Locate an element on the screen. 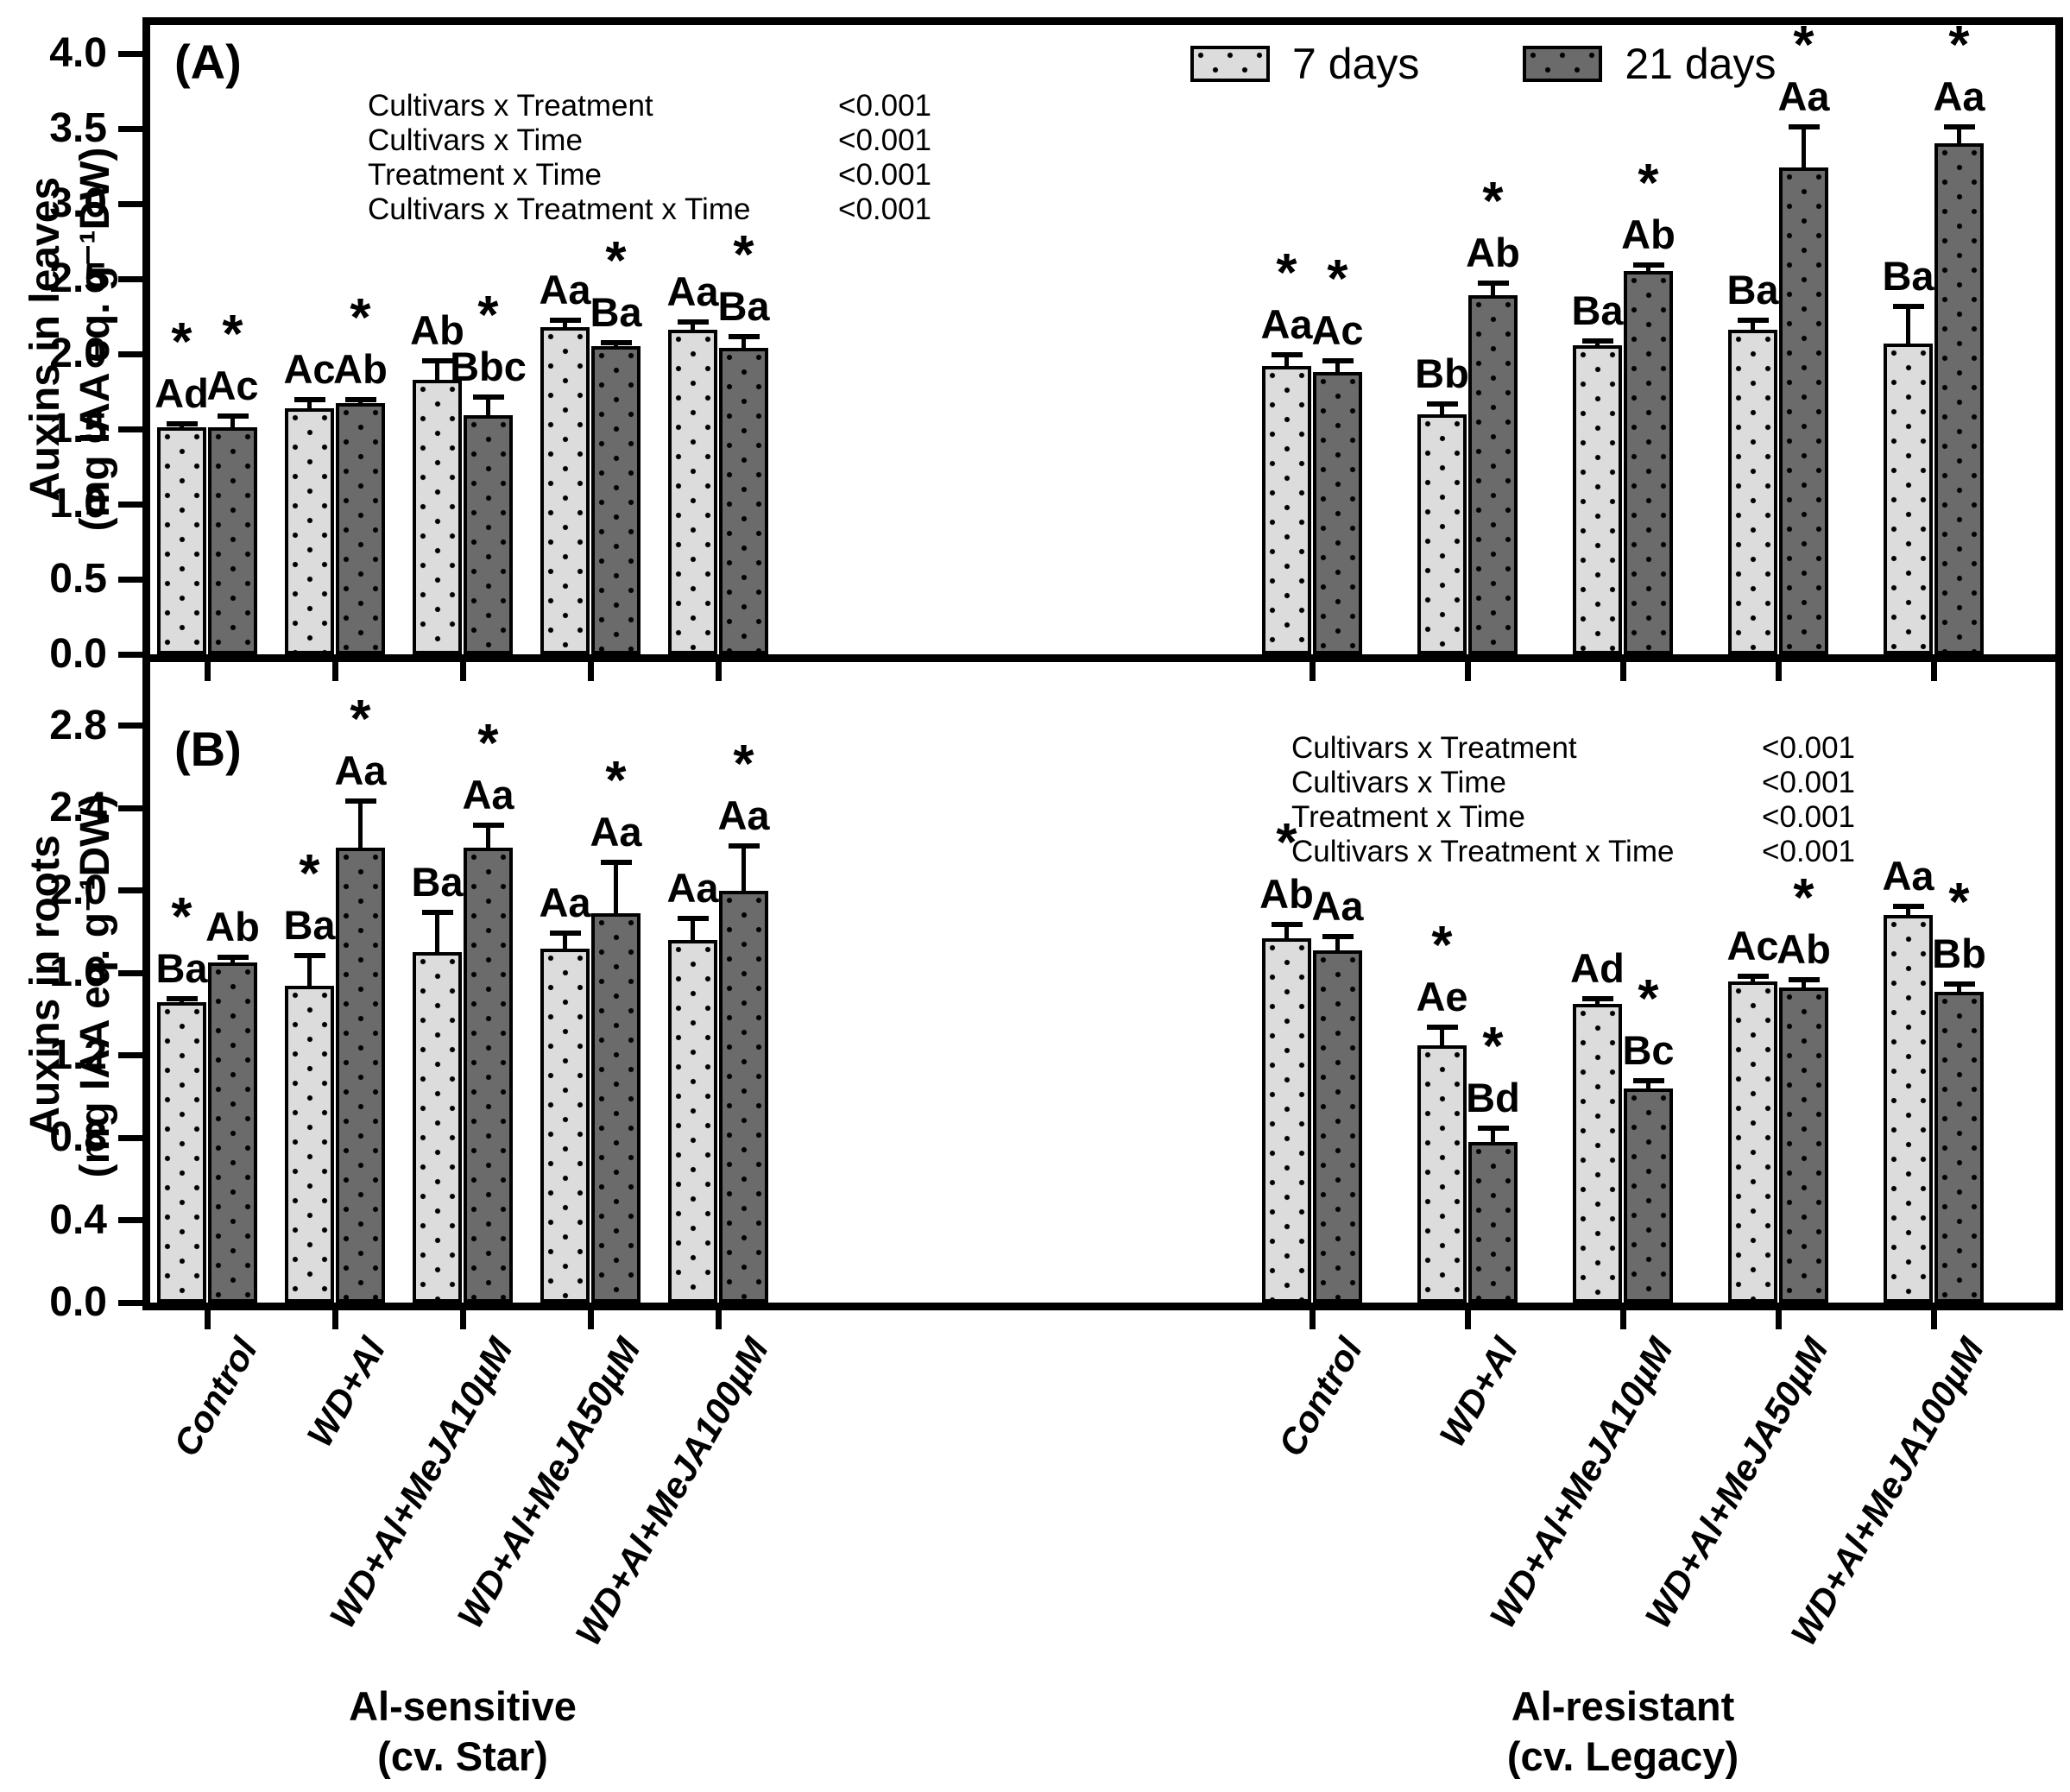 The width and height of the screenshot is (2070, 1792). y-tick-label: 1.2 is located at coordinates (78, 1055).